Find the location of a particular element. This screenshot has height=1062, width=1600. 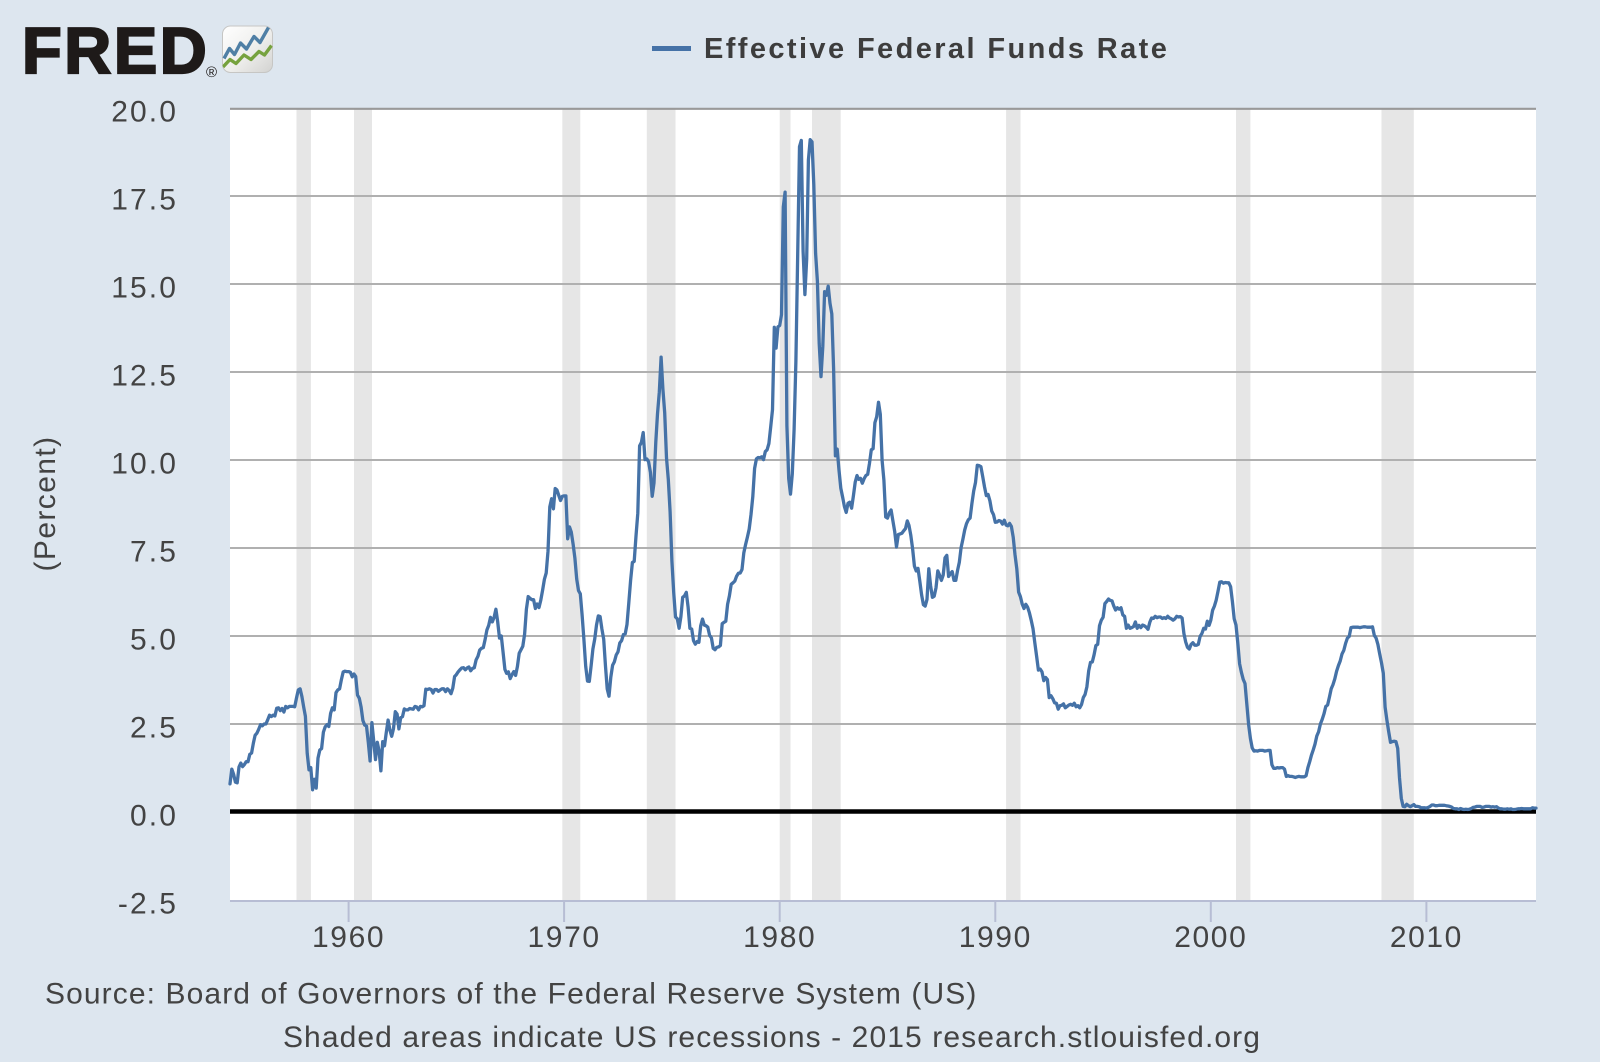

svg-text: (Percent) is located at coordinates (45, 504).